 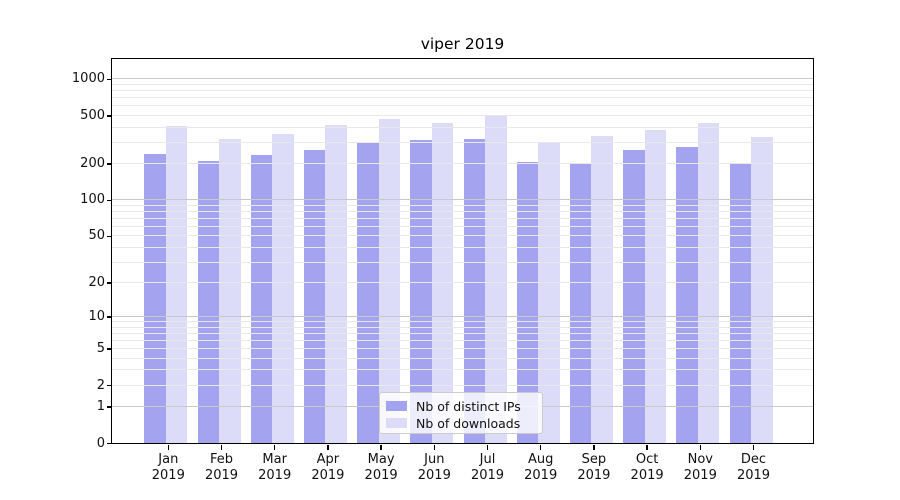 What do you see at coordinates (221, 467) in the screenshot?
I see `x-tick-label: Feb 2019` at bounding box center [221, 467].